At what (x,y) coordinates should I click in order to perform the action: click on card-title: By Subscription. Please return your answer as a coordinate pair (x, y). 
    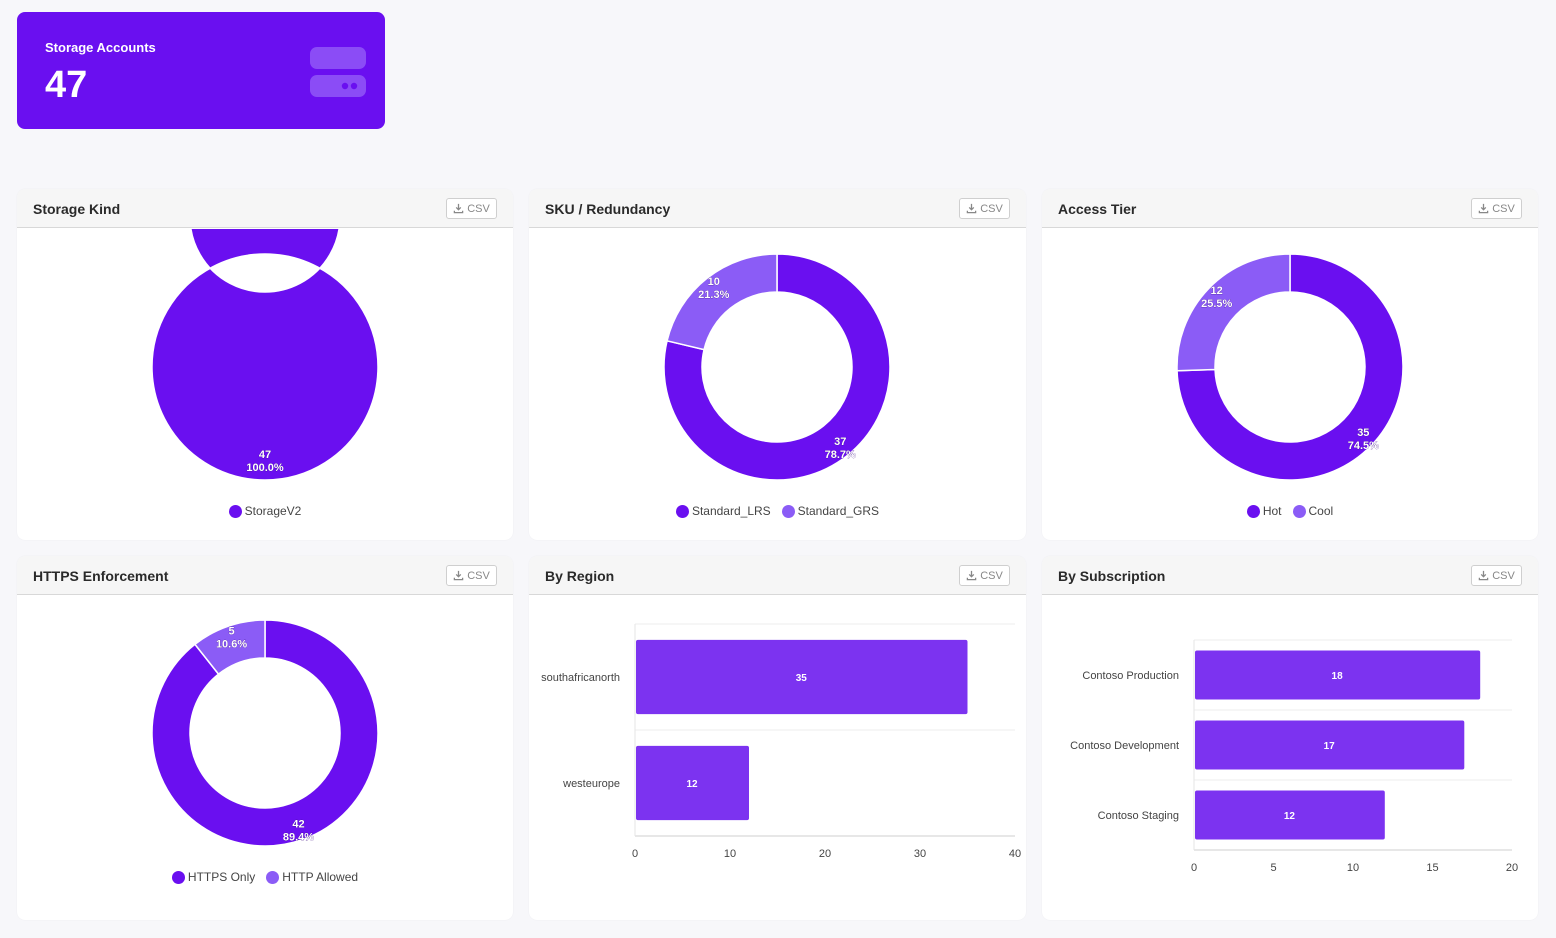
    Looking at the image, I should click on (1112, 576).